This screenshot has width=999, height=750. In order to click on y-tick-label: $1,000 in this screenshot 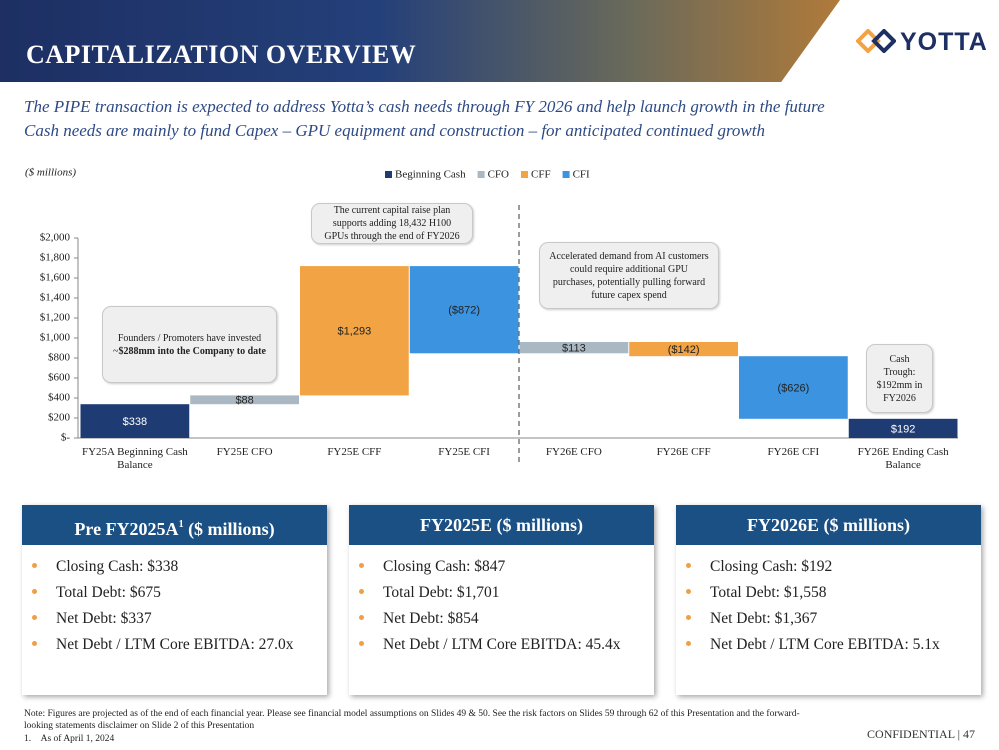, I will do `click(55, 338)`.